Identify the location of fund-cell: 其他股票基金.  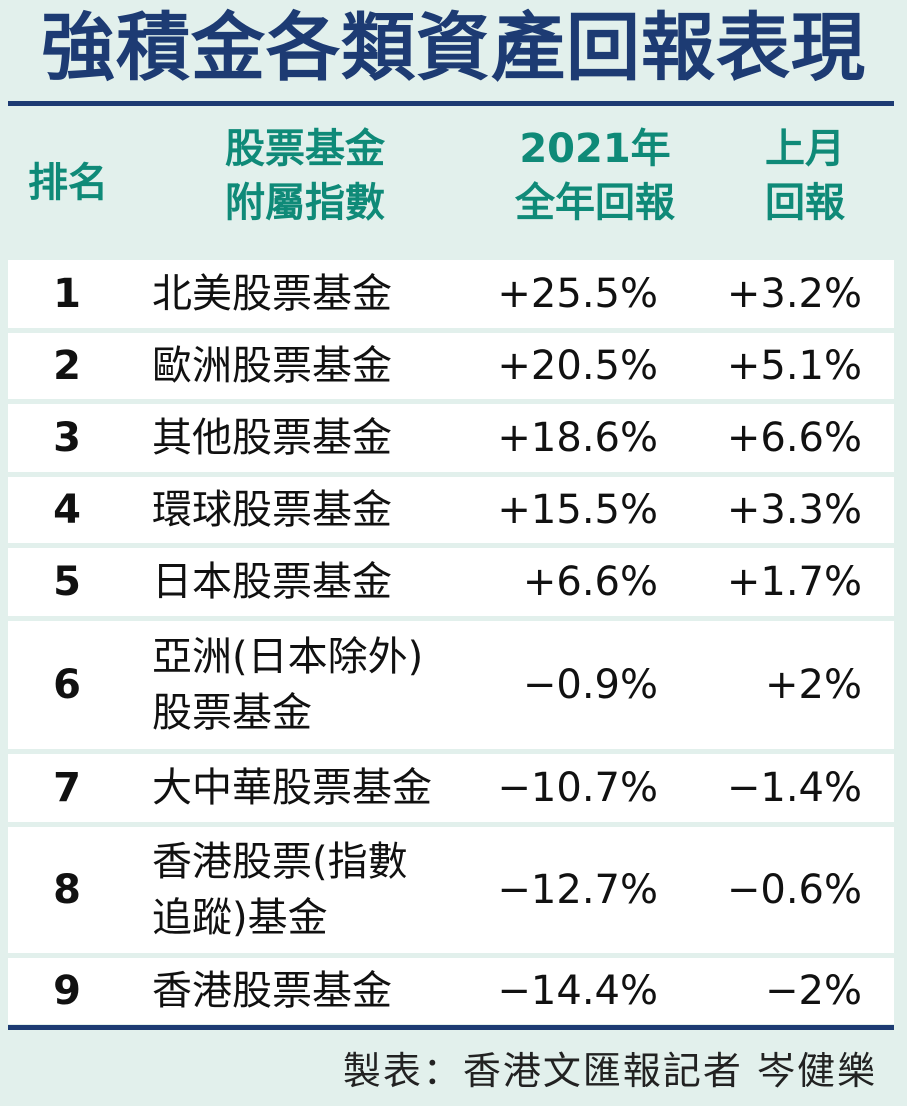
(319, 438).